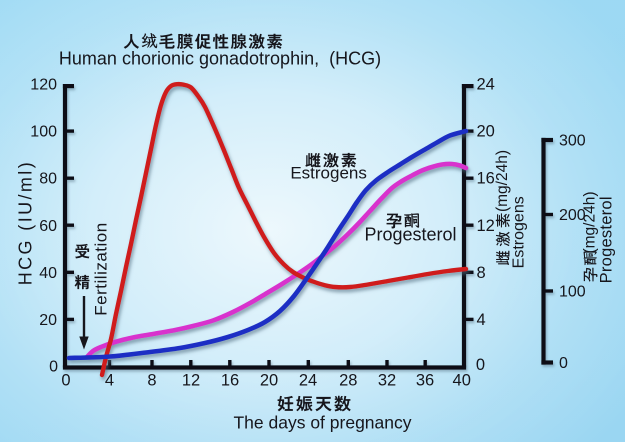 Image resolution: width=625 pixels, height=442 pixels. I want to click on svg-text: 28, so click(348, 381).